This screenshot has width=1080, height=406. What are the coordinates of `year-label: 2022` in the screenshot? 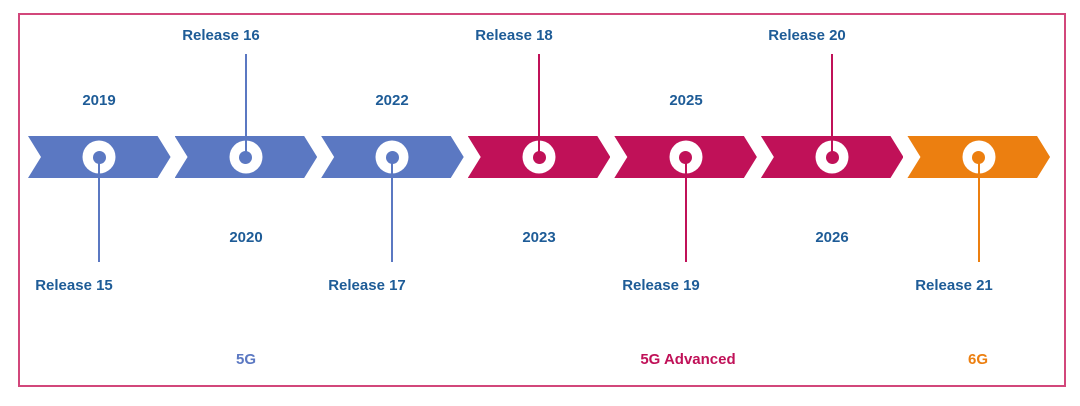 It's located at (392, 100).